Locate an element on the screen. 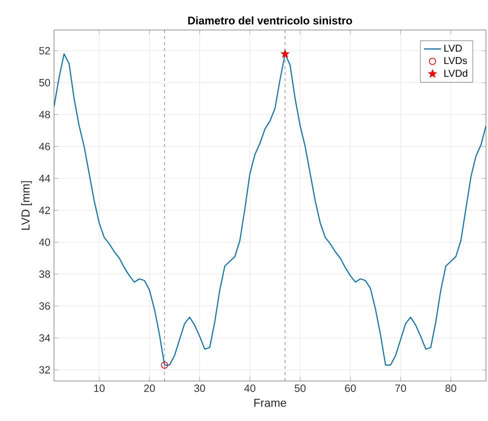  legend-label: LVD is located at coordinates (453, 48).